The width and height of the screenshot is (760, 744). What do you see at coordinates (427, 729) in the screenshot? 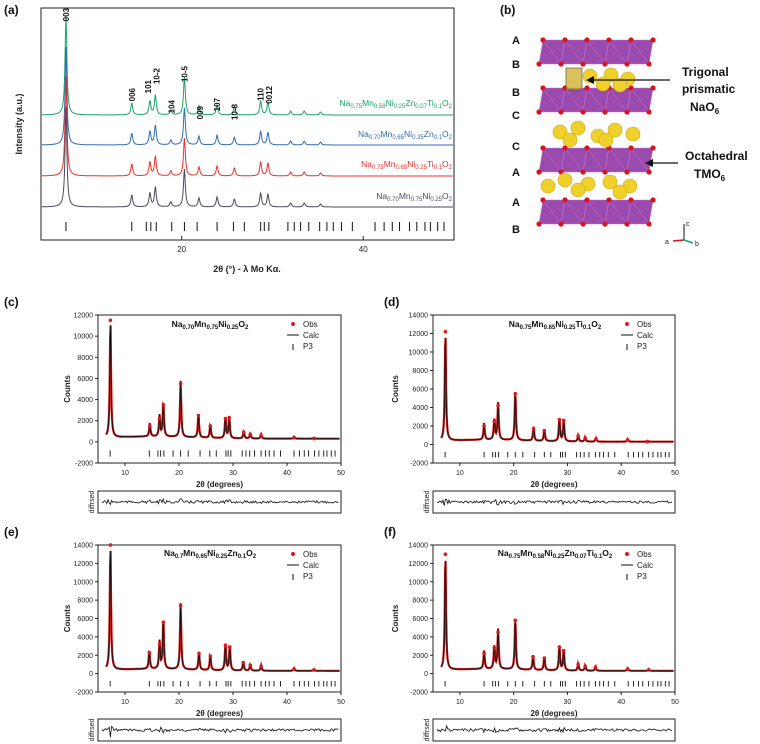
I see `diff-label: diffrsed` at bounding box center [427, 729].